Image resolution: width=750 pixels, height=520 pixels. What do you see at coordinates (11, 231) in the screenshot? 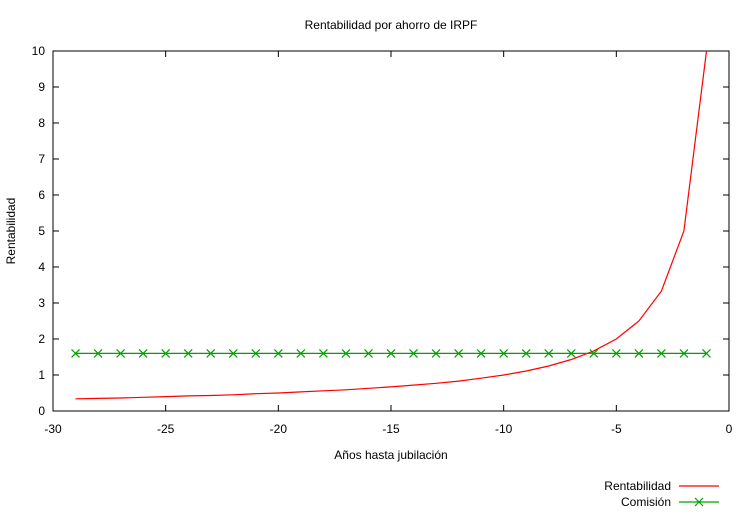
I see `y-axis-title: Rentabilidad` at bounding box center [11, 231].